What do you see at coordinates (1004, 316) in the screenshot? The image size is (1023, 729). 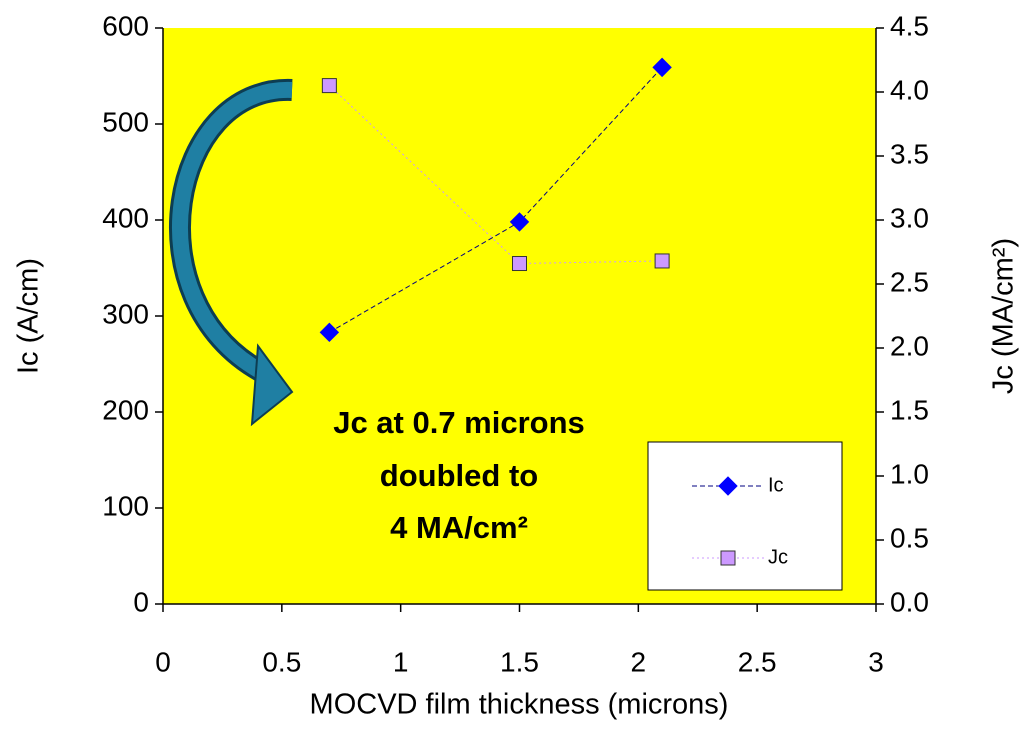 I see `y2-axis-label: Jc (MA/cm²)` at bounding box center [1004, 316].